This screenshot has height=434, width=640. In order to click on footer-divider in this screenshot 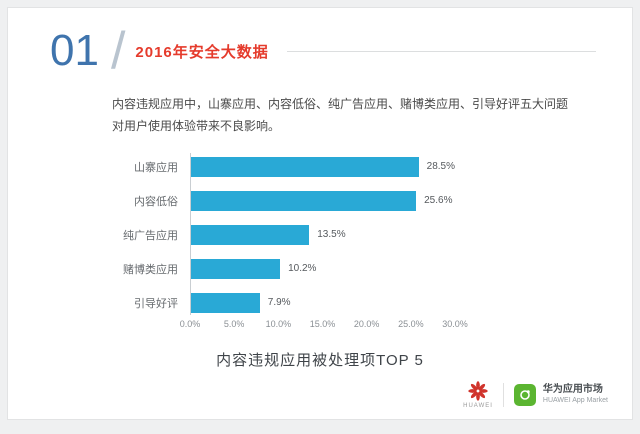, I will do `click(503, 394)`.